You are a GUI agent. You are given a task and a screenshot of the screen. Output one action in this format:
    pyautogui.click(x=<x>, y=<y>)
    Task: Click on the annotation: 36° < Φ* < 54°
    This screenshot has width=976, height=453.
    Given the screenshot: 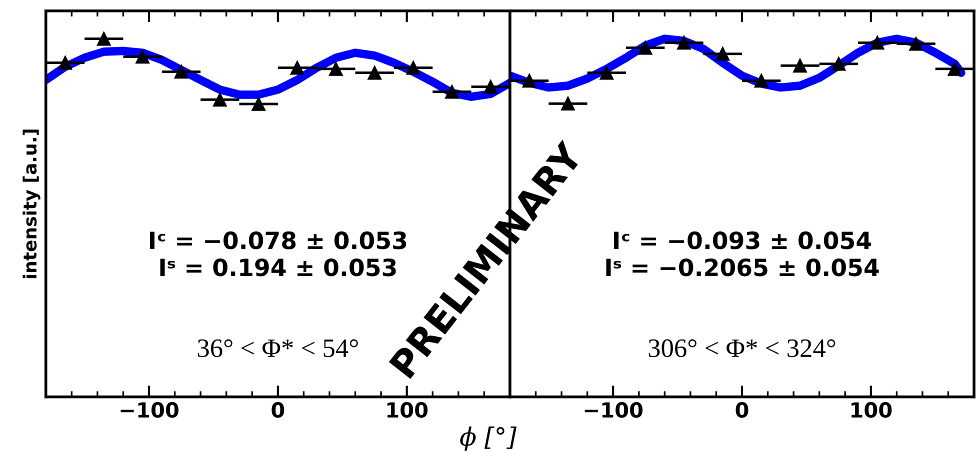 What is the action you would take?
    pyautogui.click(x=278, y=348)
    